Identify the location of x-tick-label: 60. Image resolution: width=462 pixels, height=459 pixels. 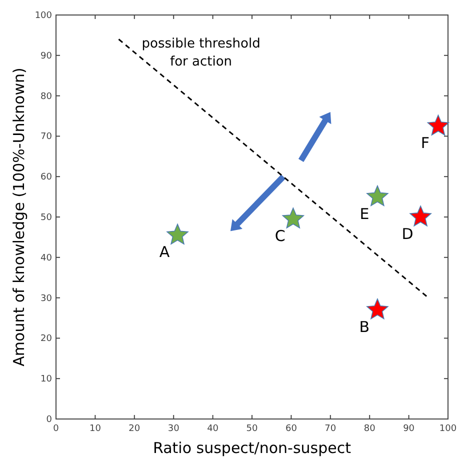
(291, 429).